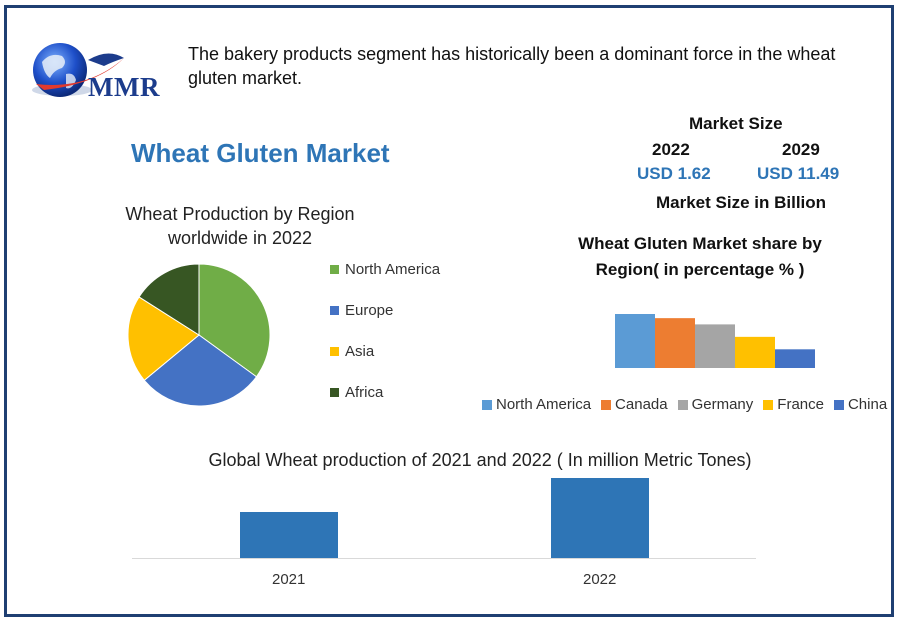 This screenshot has height=626, width=902. I want to click on production-x-tick: 2022, so click(600, 579).